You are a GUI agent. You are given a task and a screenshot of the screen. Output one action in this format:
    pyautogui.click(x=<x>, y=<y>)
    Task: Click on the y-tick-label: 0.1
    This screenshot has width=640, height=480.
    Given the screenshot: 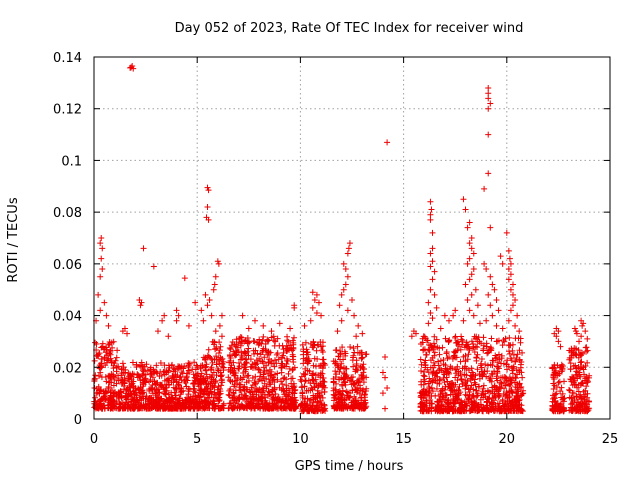 What is the action you would take?
    pyautogui.click(x=71, y=161)
    